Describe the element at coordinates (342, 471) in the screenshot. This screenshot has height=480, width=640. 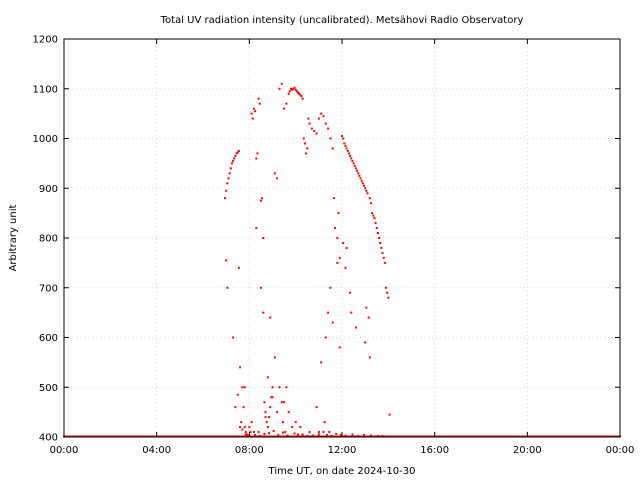
I see `x-axis-title: Time UT, on date 2024-10-30` at that location.